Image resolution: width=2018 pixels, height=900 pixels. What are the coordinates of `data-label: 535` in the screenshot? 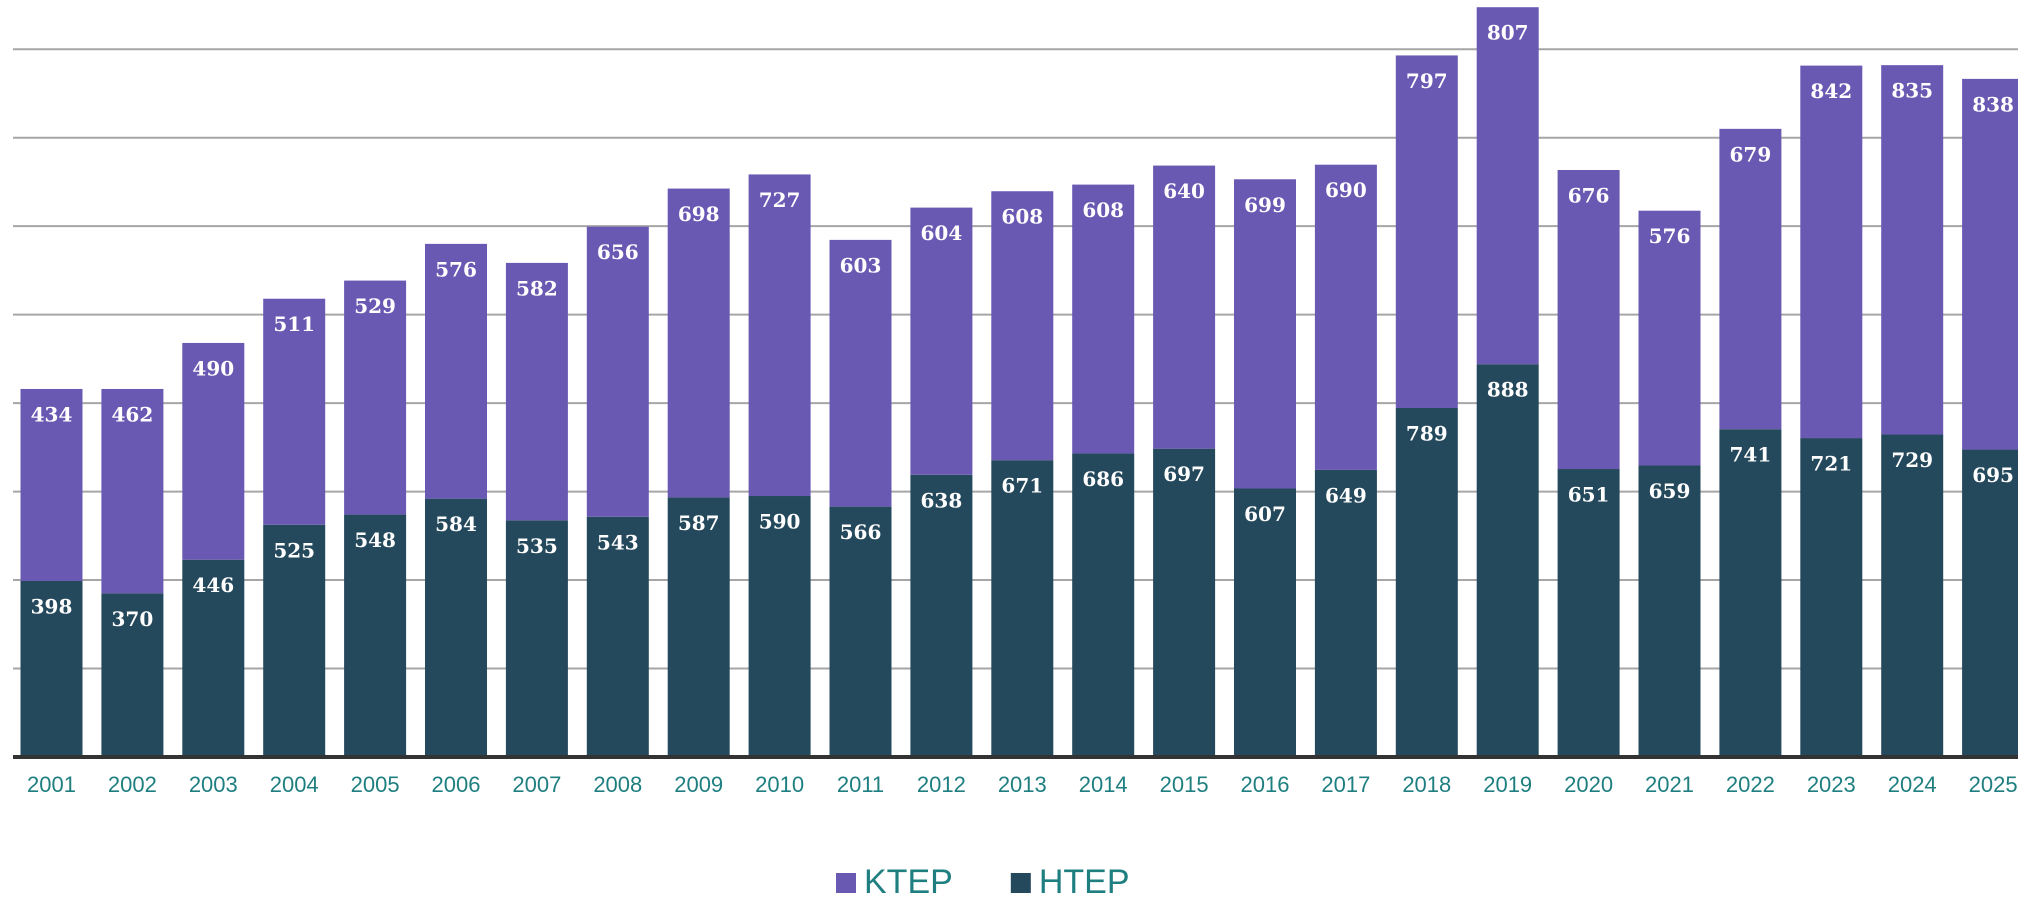 It's located at (537, 546).